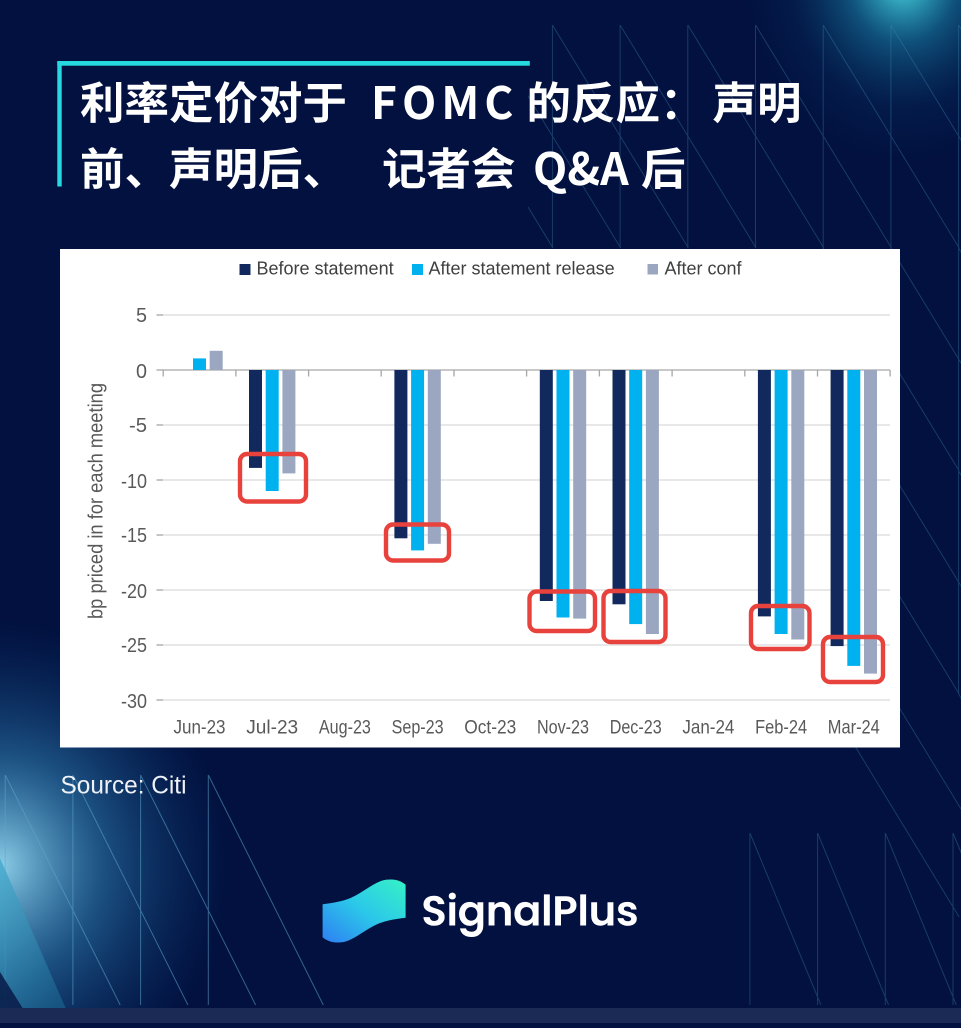 The image size is (961, 1028). What do you see at coordinates (704, 269) in the screenshot?
I see `svg-text: After conf` at bounding box center [704, 269].